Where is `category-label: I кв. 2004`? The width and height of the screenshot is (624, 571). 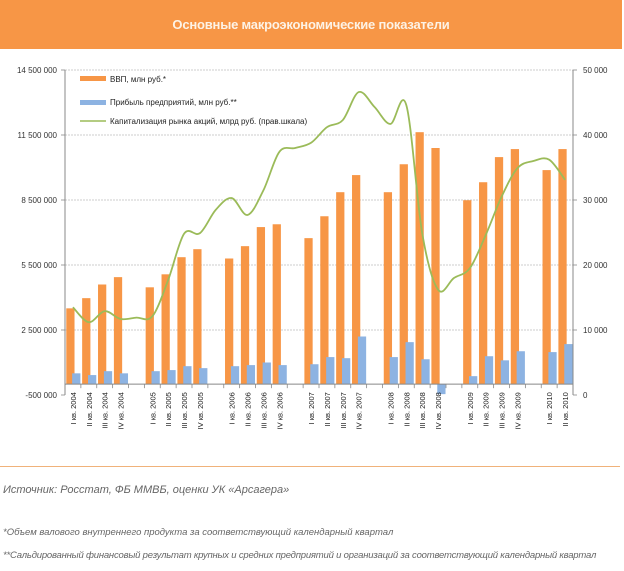 category-label: I кв. 2004 is located at coordinates (73, 408).